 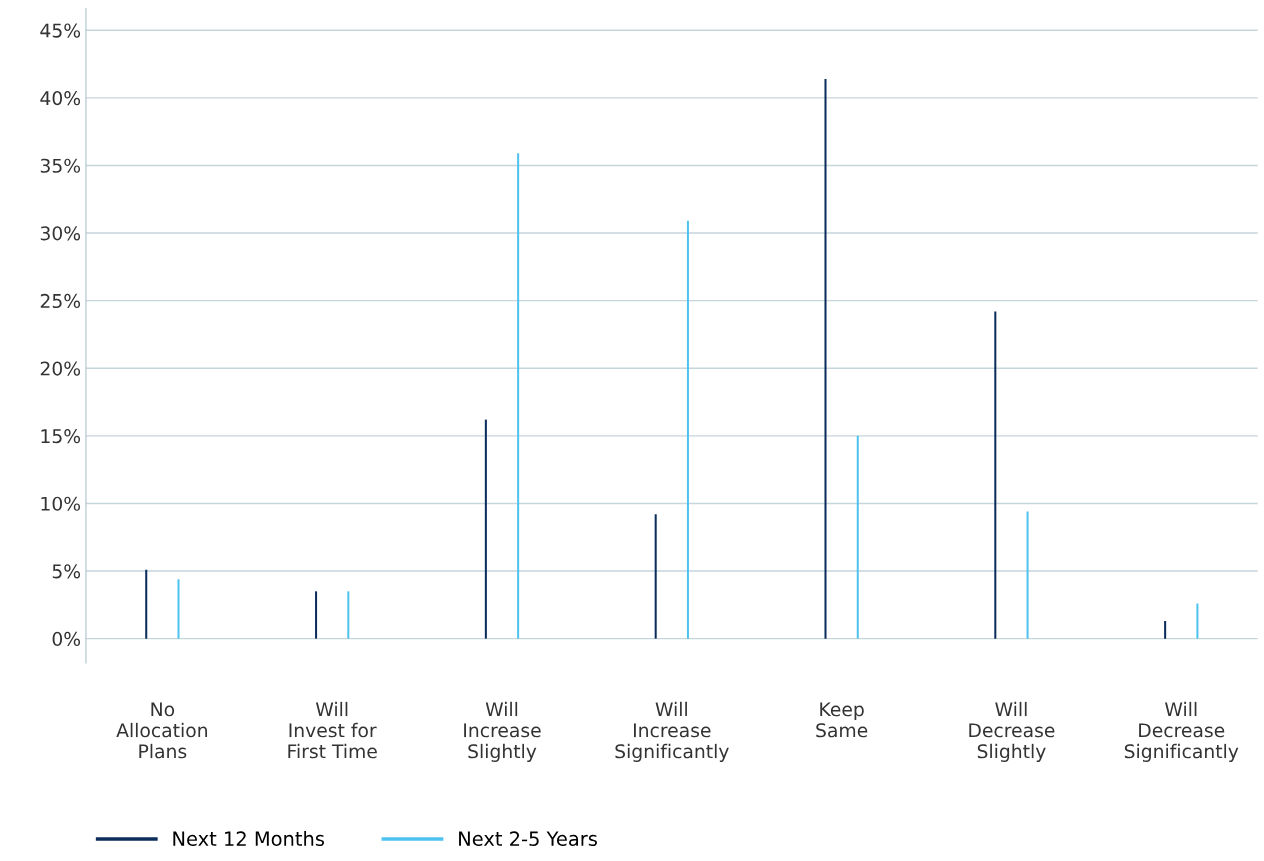 What do you see at coordinates (61, 503) in the screenshot?
I see `y-tick-label: 10%` at bounding box center [61, 503].